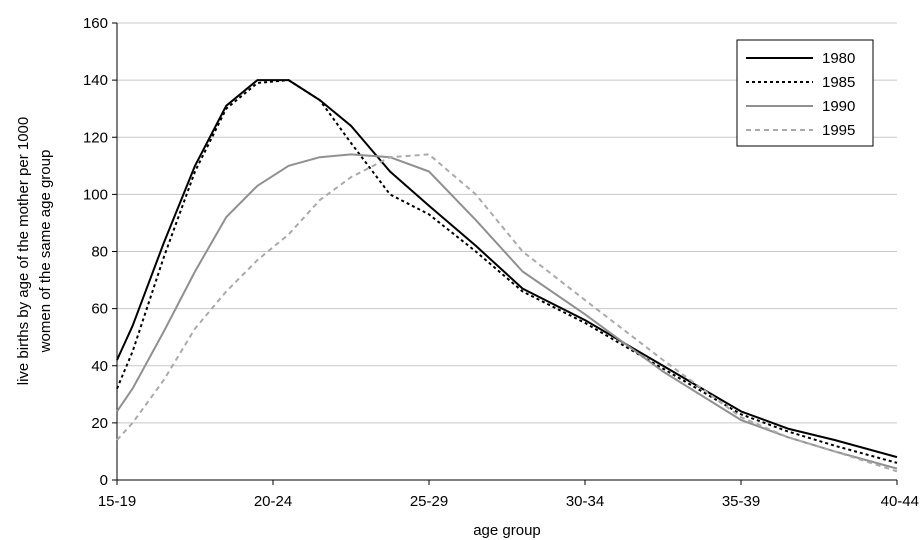 The height and width of the screenshot is (540, 921). I want to click on x-tick-label: 35-39, so click(741, 501).